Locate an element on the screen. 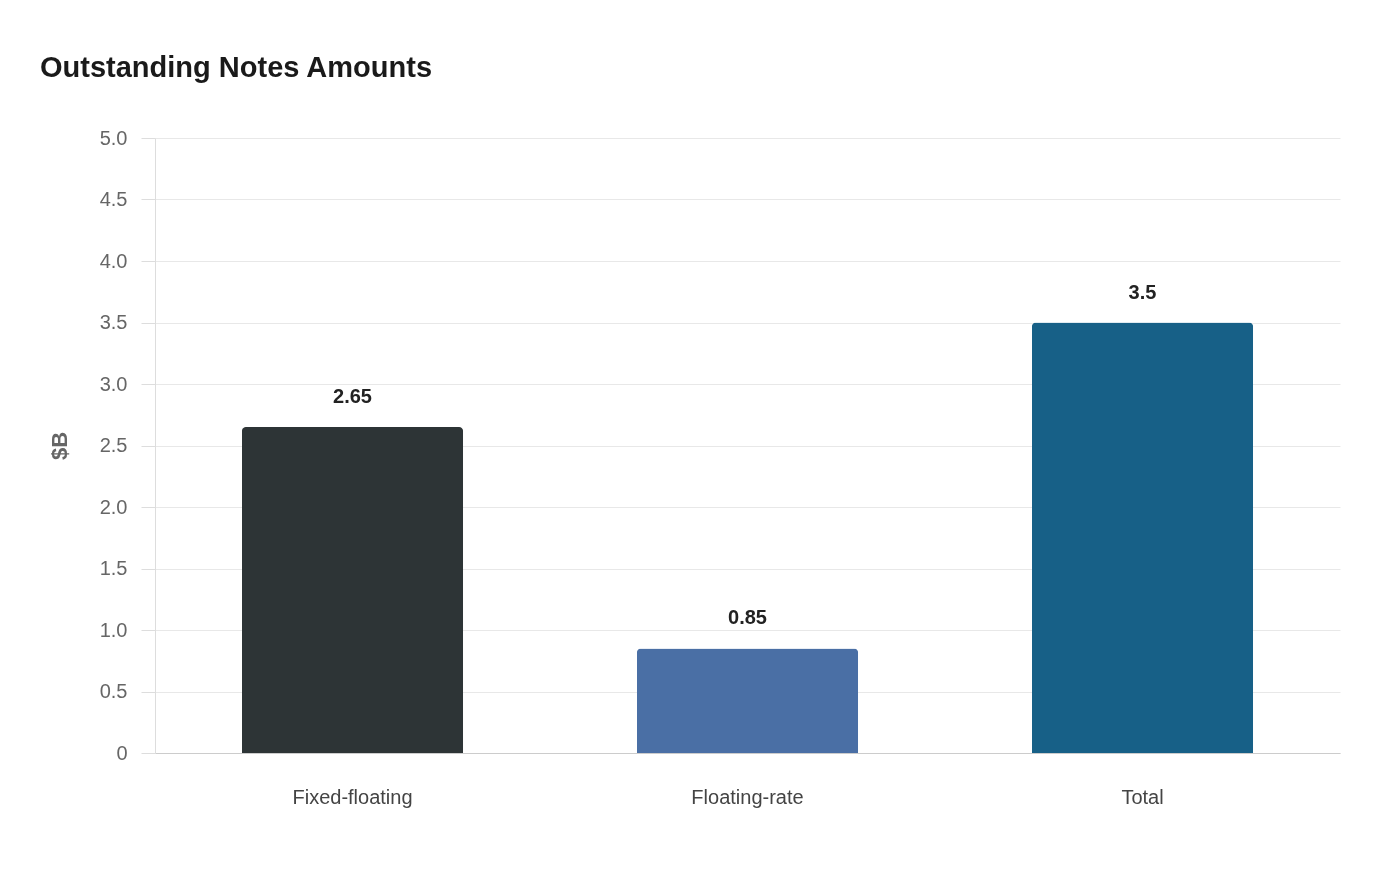 The height and width of the screenshot is (880, 1400). y-tick-label: 2.0 is located at coordinates (113, 506).